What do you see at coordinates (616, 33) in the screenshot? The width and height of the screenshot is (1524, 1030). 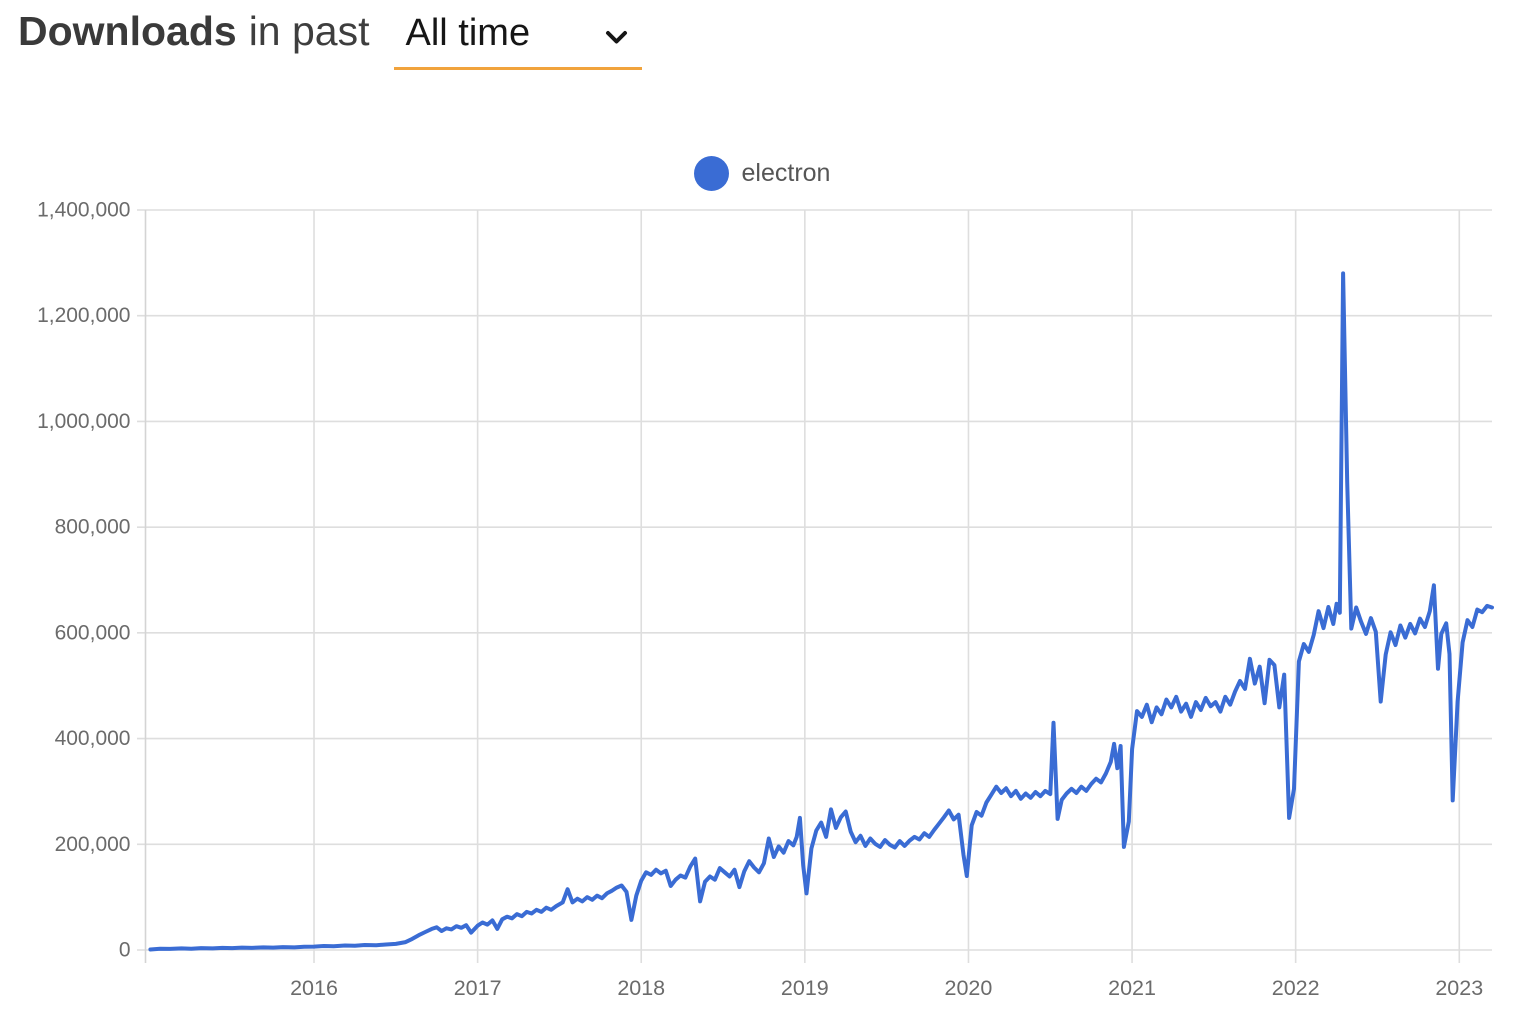 I see `chevron-down-icon` at bounding box center [616, 33].